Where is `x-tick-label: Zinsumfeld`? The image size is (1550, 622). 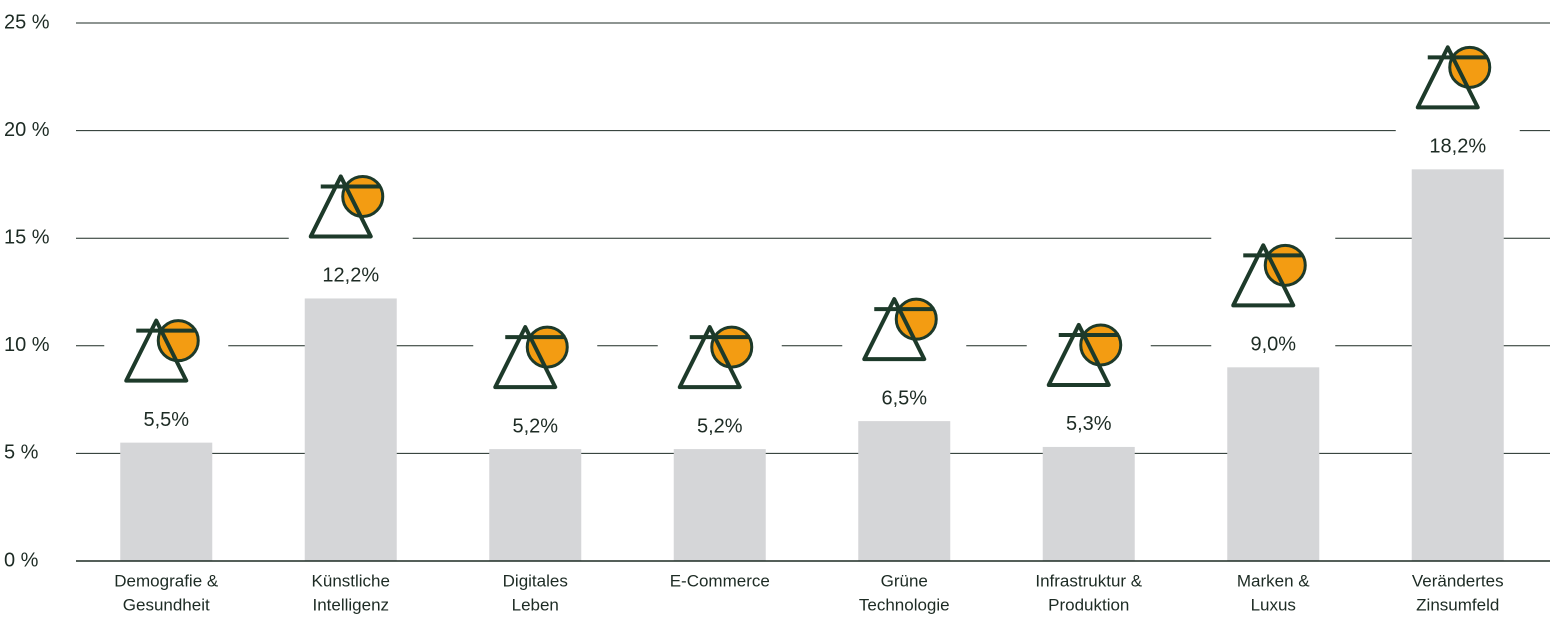
x-tick-label: Zinsumfeld is located at coordinates (1457, 604).